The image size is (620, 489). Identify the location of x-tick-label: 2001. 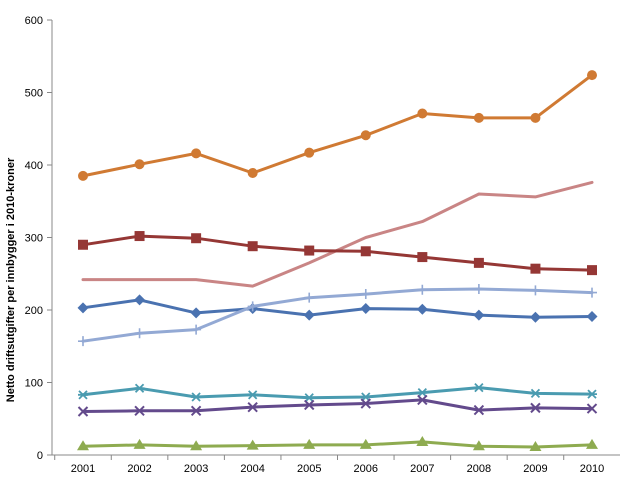
(83, 469).